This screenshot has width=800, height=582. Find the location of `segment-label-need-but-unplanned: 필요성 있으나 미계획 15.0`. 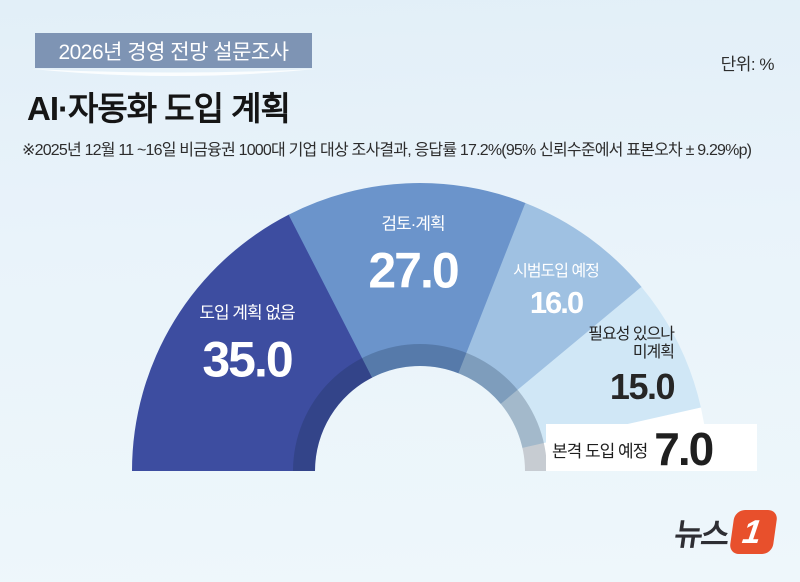

segment-label-need-but-unplanned: 필요성 있으나 미계획 15.0 is located at coordinates (632, 366).